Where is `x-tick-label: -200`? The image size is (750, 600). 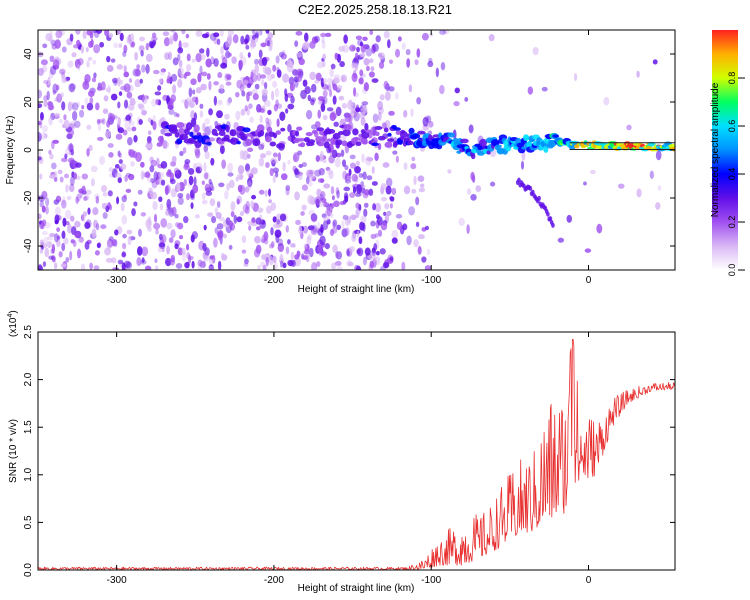 x-tick-label: -200 is located at coordinates (274, 580).